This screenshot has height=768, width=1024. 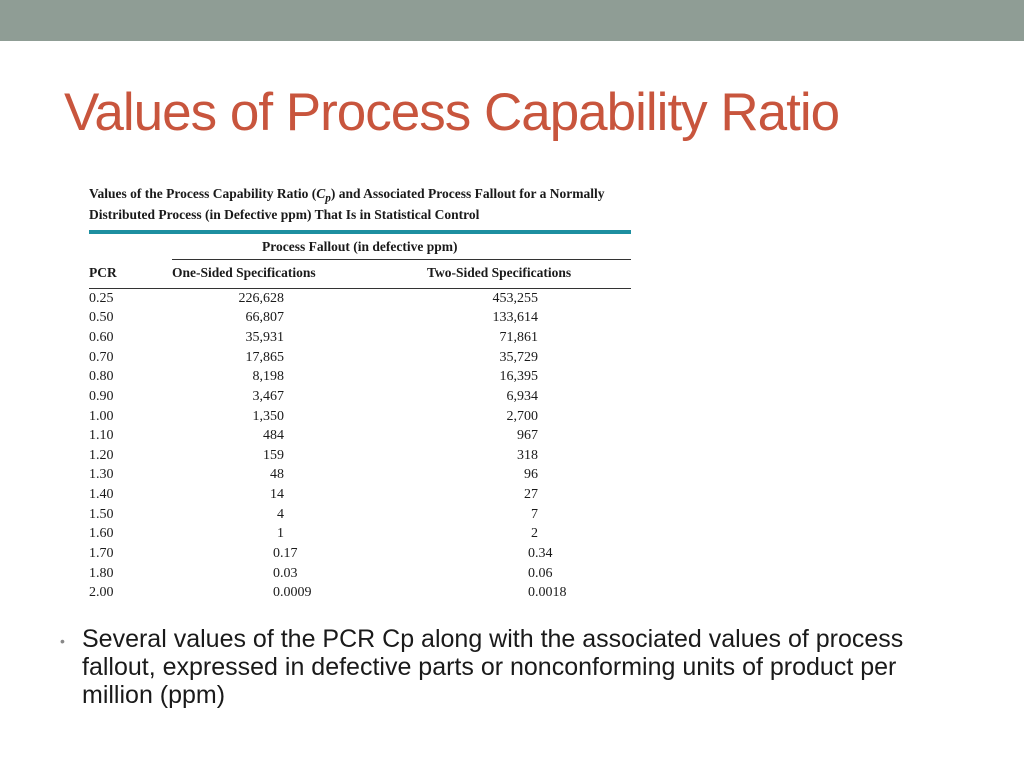 What do you see at coordinates (101, 436) in the screenshot?
I see `pcr-cell: 1.10` at bounding box center [101, 436].